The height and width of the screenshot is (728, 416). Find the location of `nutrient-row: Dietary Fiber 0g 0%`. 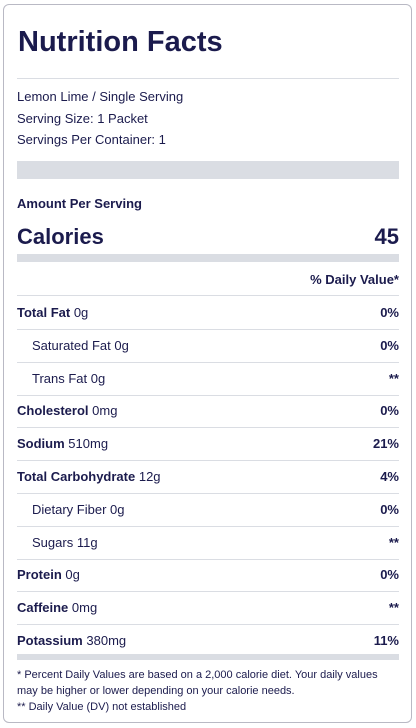

nutrient-row: Dietary Fiber 0g 0% is located at coordinates (208, 510).